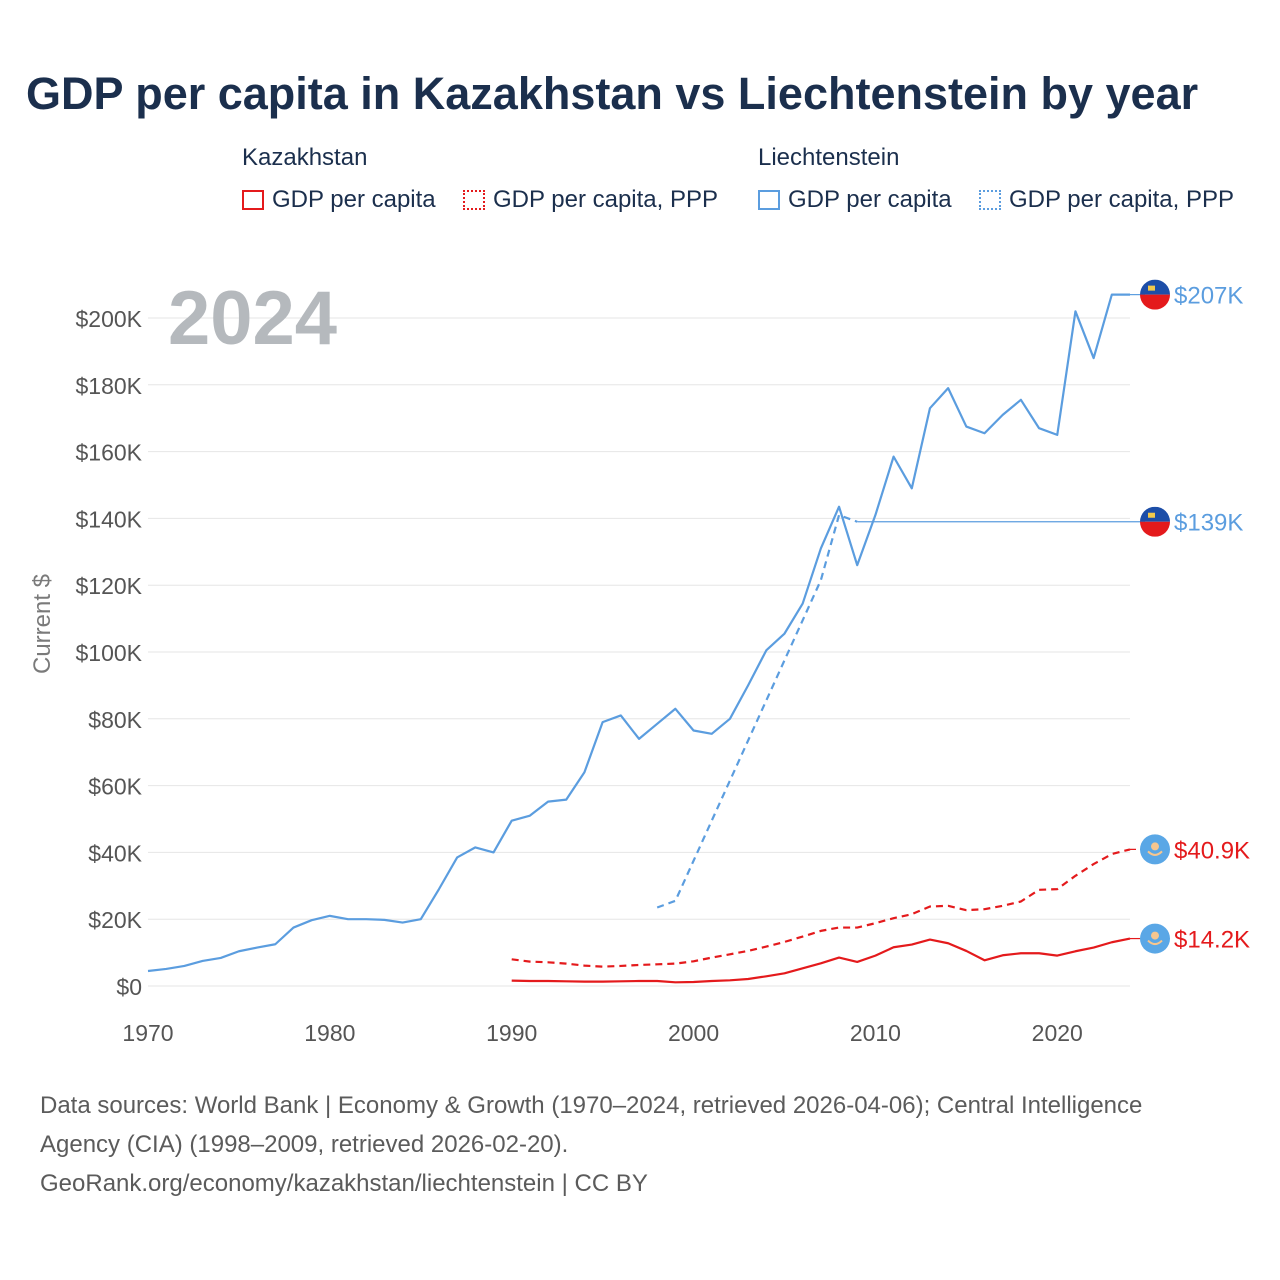  What do you see at coordinates (305, 157) in the screenshot?
I see `legend-heading-kazakhstan: Kazakhstan` at bounding box center [305, 157].